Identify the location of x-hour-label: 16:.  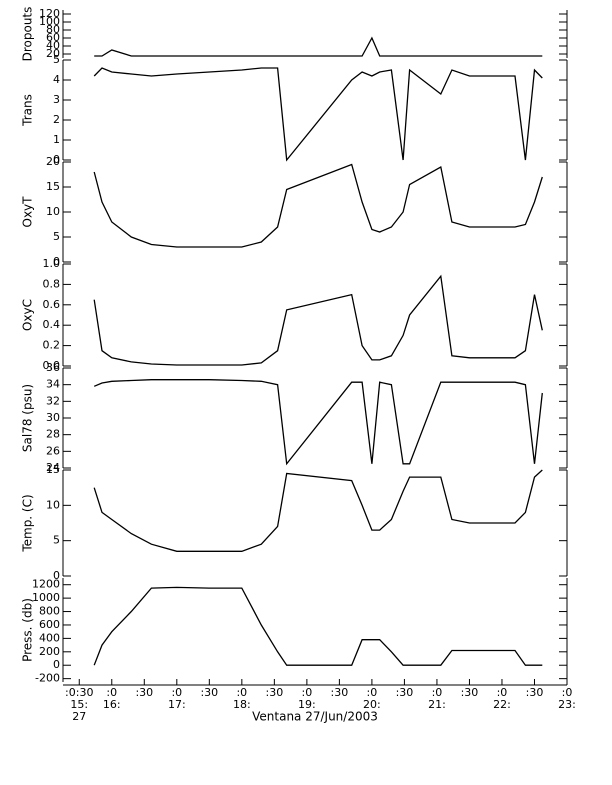
(112, 704).